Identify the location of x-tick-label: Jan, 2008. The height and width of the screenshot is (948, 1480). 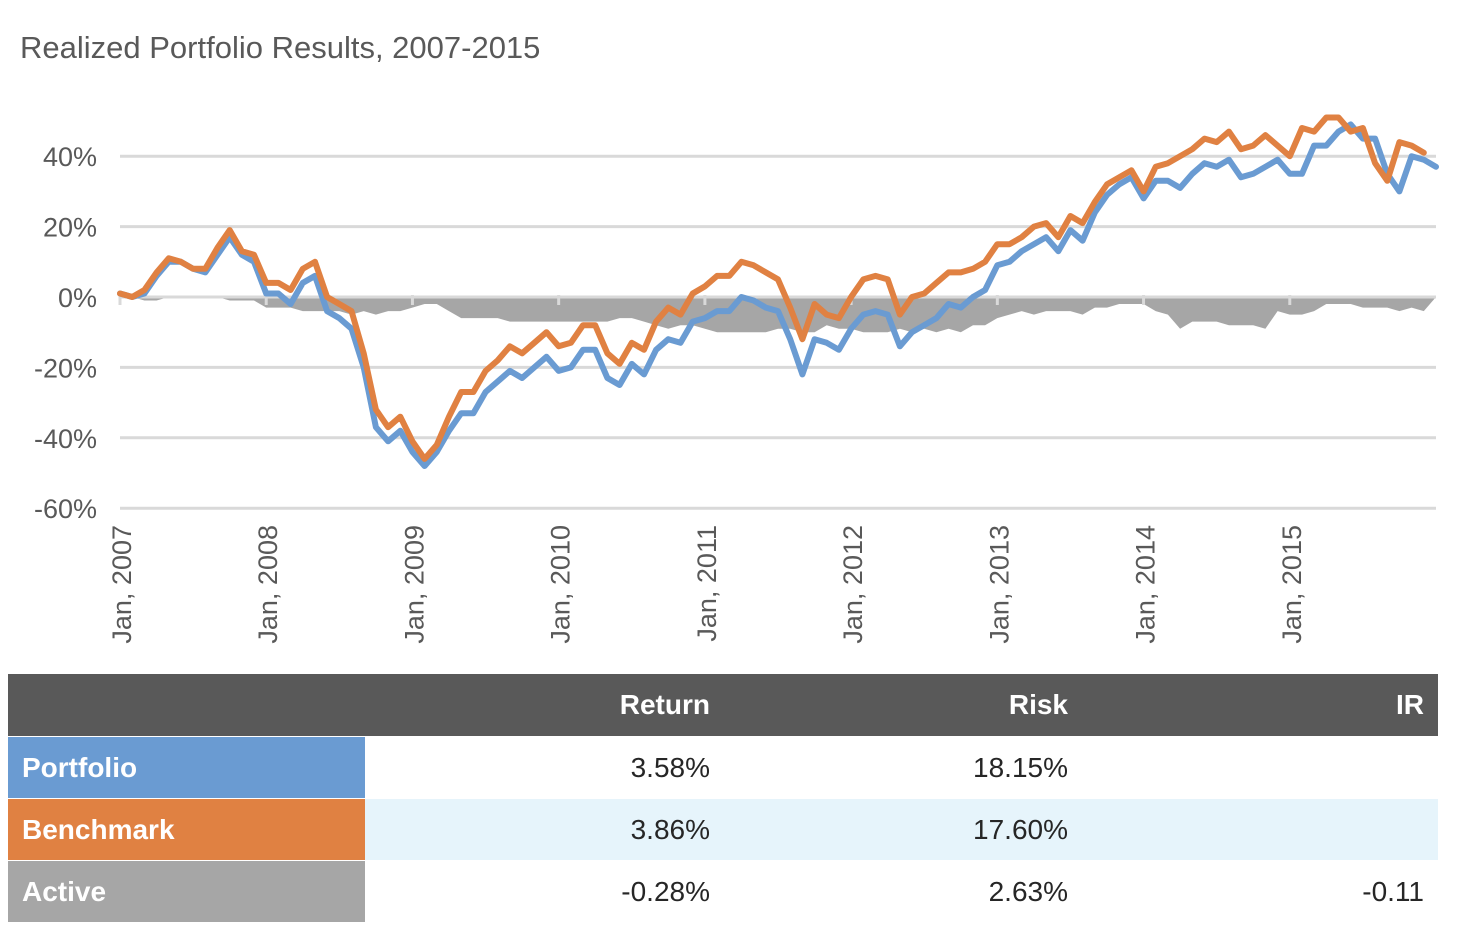
(268, 584).